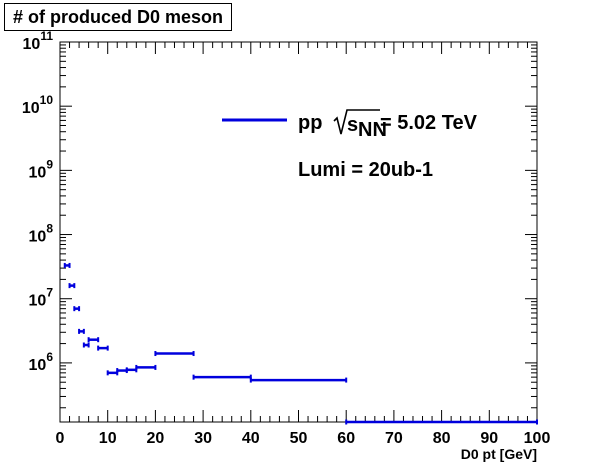 The image size is (596, 472). Describe the element at coordinates (442, 438) in the screenshot. I see `x-tick-label: 80` at that location.